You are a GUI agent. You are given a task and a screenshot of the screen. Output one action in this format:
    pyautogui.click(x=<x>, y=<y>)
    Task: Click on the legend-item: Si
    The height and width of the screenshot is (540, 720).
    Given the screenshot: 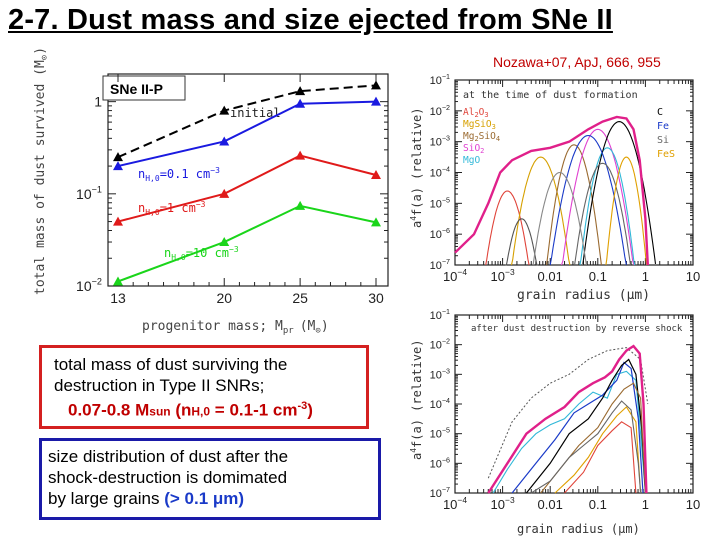 What is the action you would take?
    pyautogui.click(x=663, y=140)
    